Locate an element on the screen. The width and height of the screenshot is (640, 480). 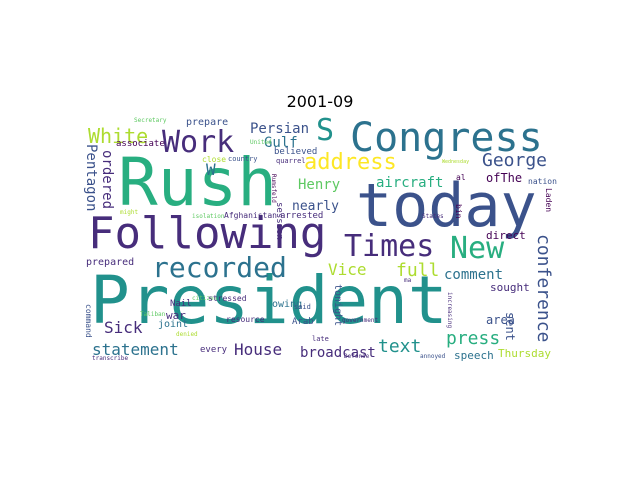
word-country: country is located at coordinates (243, 159).